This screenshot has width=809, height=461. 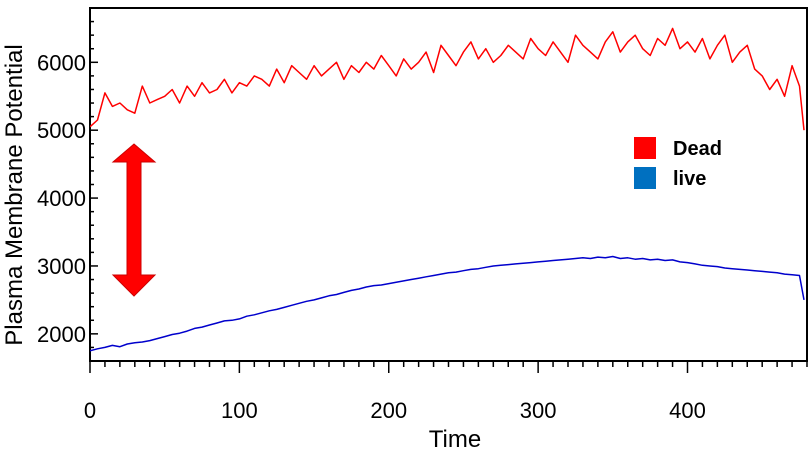 I want to click on difference-arrow, so click(x=134, y=220).